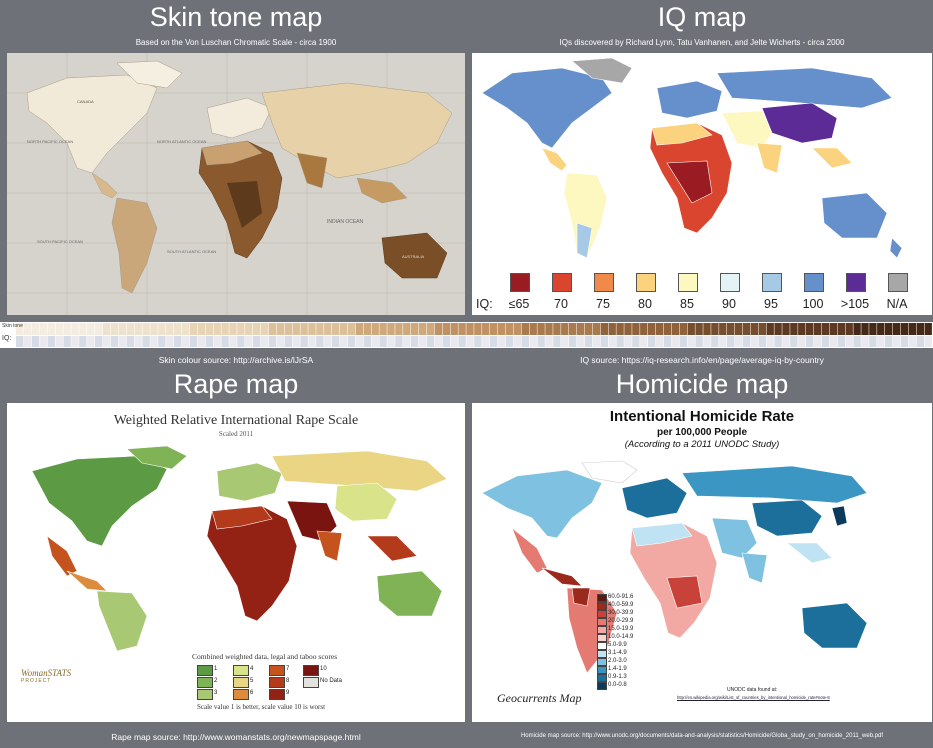 The height and width of the screenshot is (748, 933). Describe the element at coordinates (36, 681) in the screenshot. I see `womanstats-logo-sub: PROJECT` at that location.